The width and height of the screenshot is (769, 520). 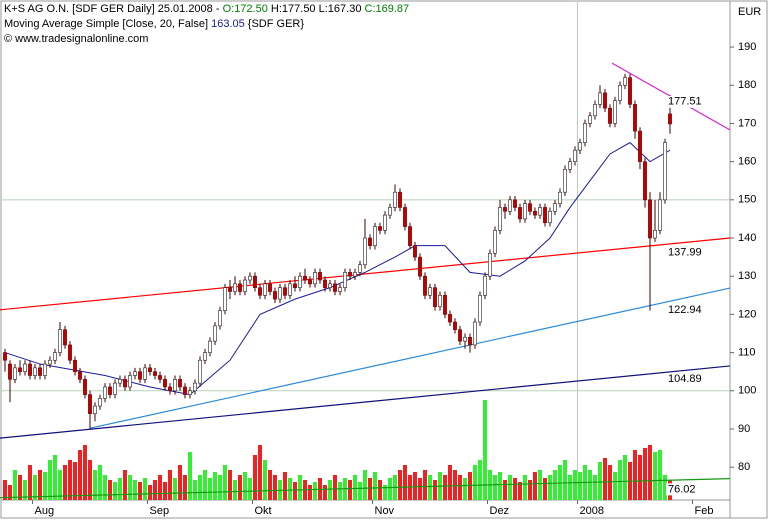 I want to click on title: K+S AG O.N. [SDF GER Daily] 25.01.2008 -, so click(x=112, y=9).